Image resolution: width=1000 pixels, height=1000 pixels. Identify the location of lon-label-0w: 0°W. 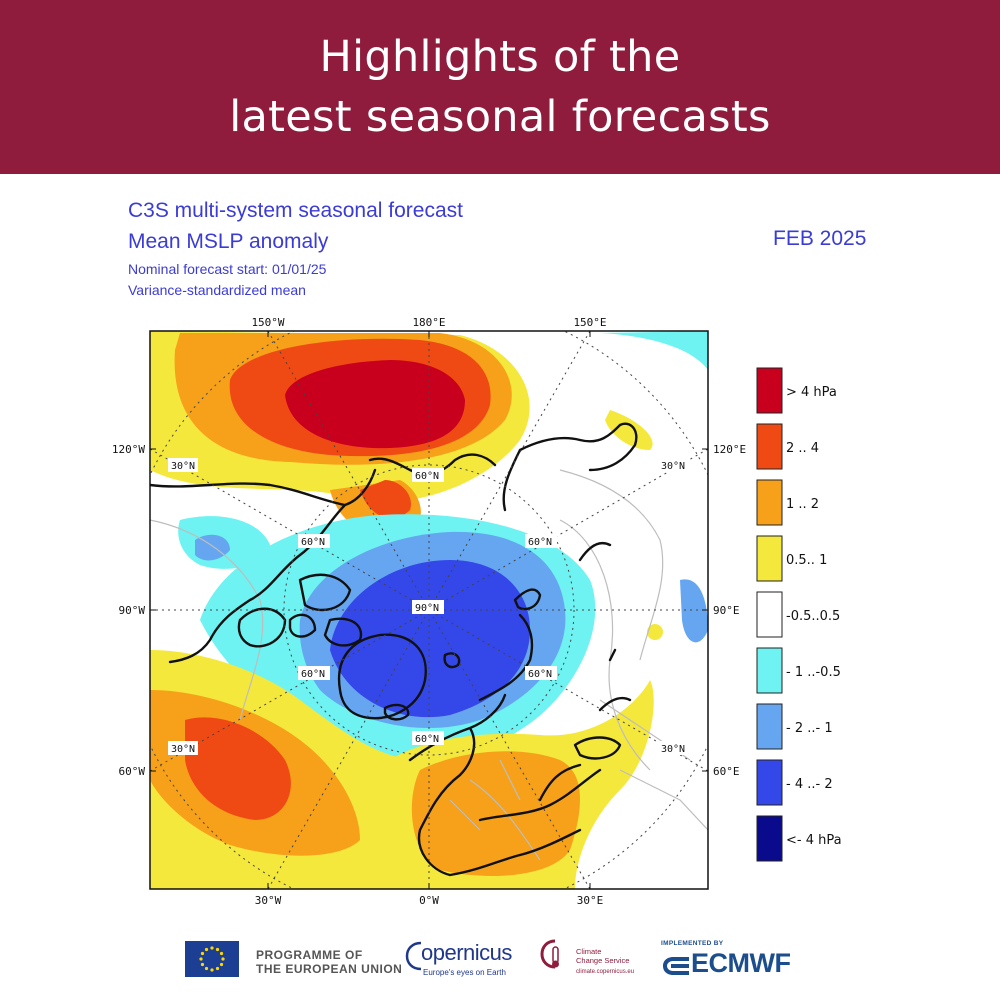
(429, 900).